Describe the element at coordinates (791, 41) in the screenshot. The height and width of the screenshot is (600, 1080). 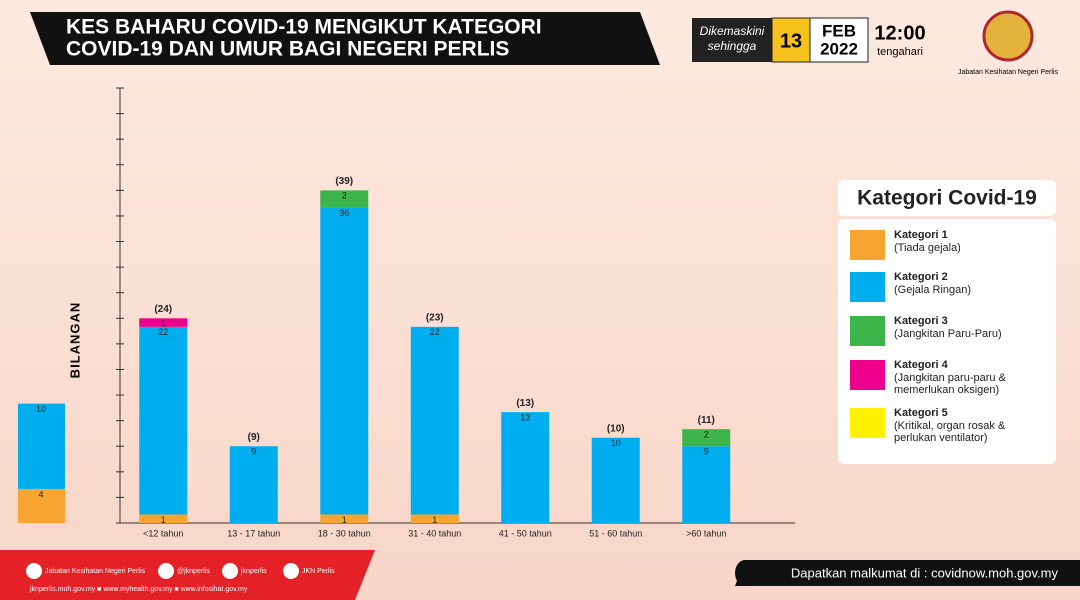
I see `day: 13` at that location.